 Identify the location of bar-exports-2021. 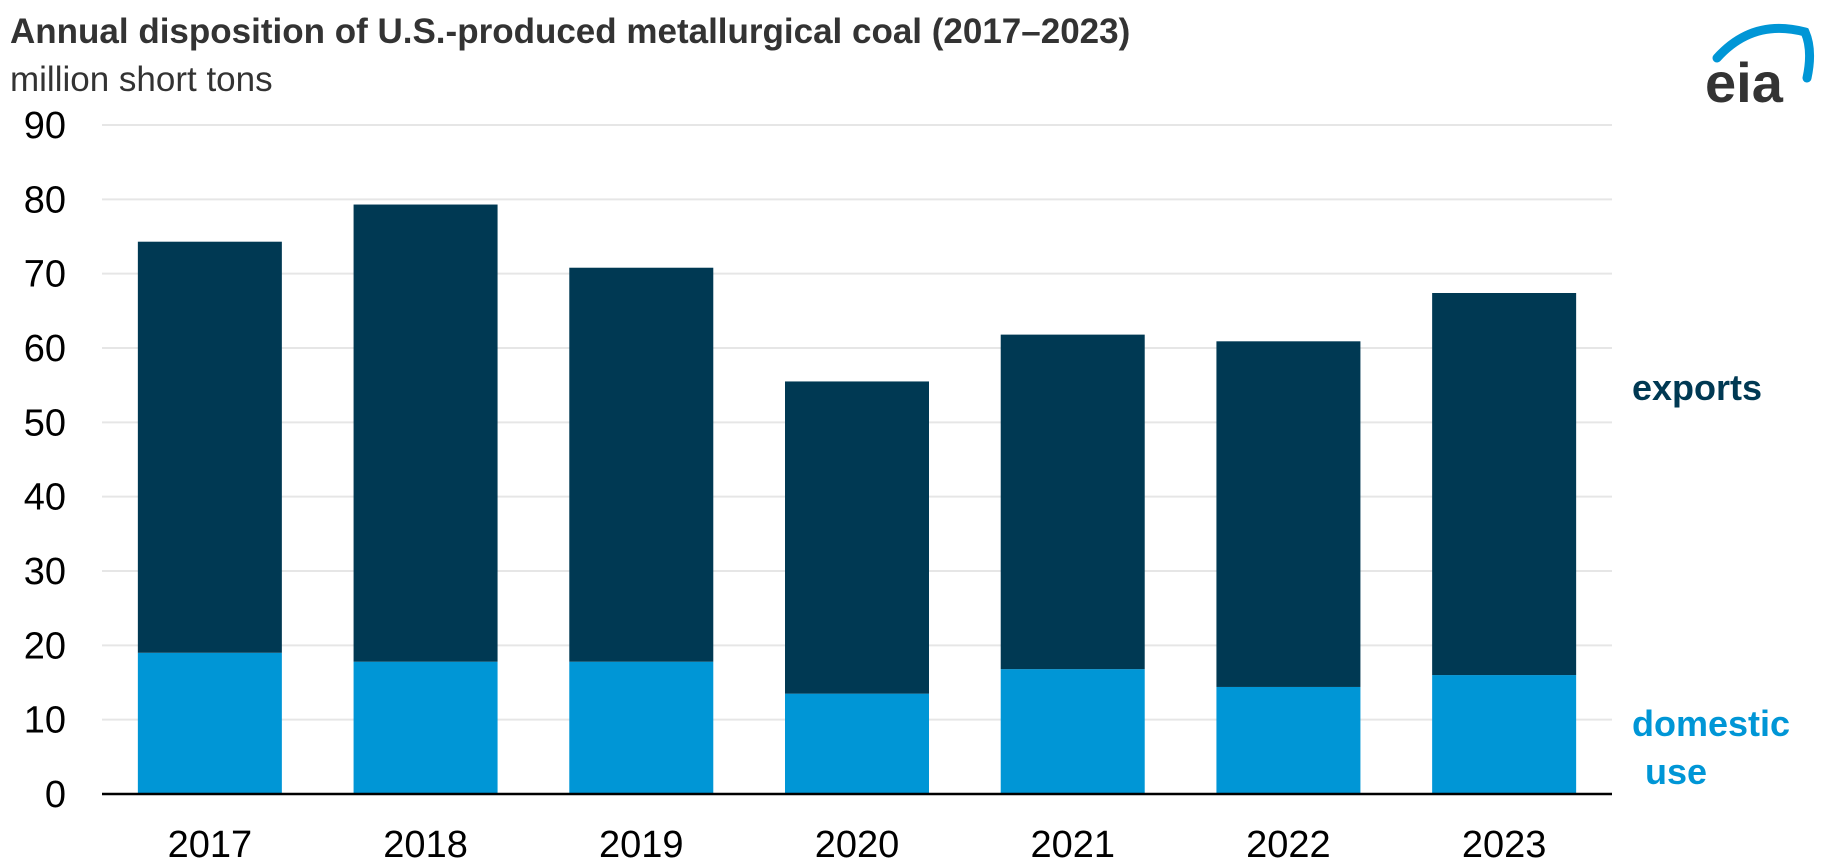
(1072, 502).